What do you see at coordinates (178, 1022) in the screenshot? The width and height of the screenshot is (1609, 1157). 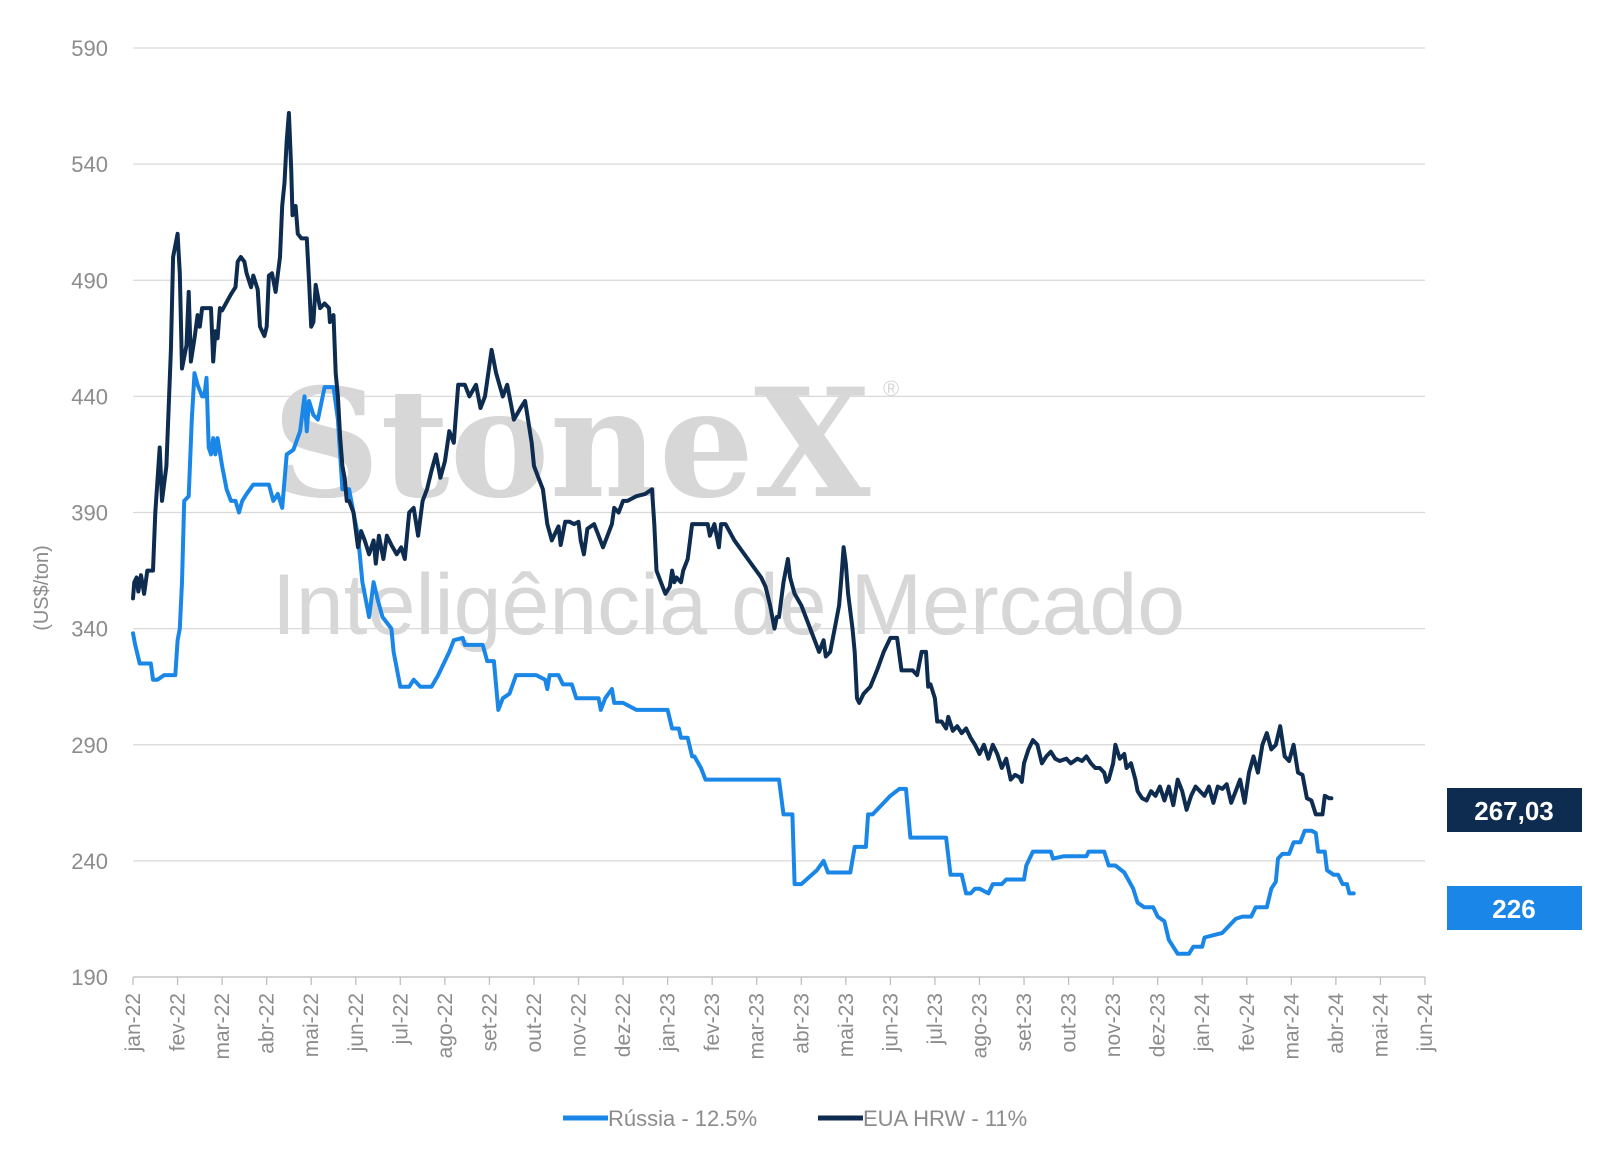 I see `x-tick-label: fev-22` at bounding box center [178, 1022].